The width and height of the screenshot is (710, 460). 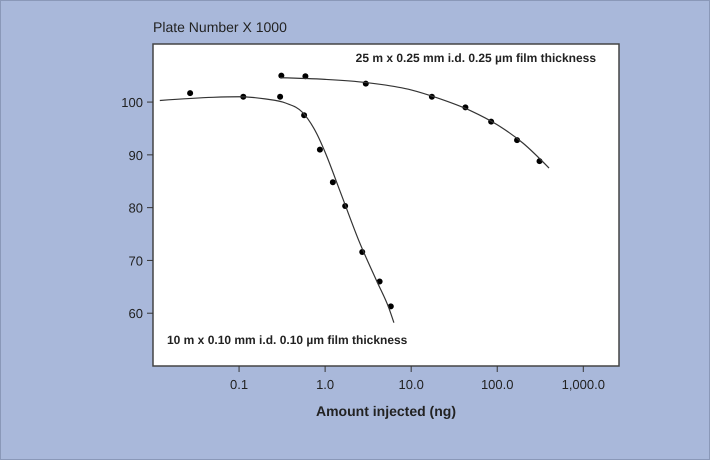 I want to click on x-tick-label: 1,000.0, so click(x=583, y=384).